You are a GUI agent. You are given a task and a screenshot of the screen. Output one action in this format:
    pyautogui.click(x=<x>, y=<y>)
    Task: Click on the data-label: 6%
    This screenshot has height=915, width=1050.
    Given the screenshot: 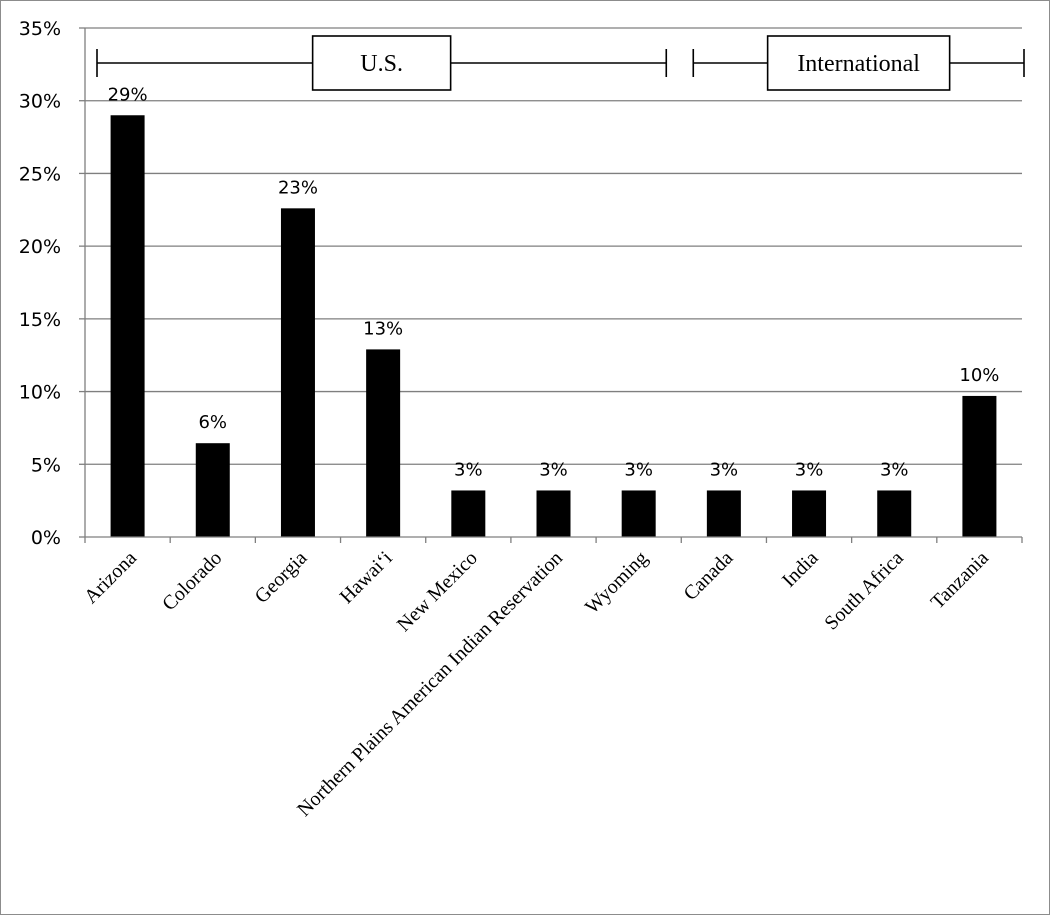 What is the action you would take?
    pyautogui.click(x=212, y=422)
    